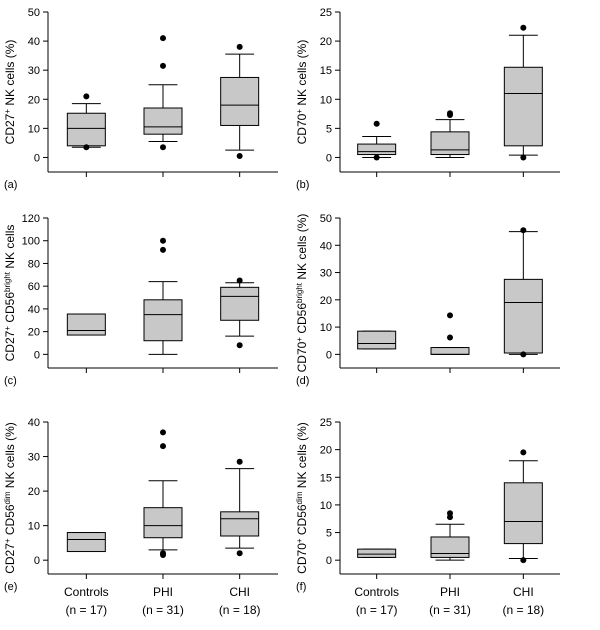  What do you see at coordinates (301, 587) in the screenshot?
I see `panel-label: (f)` at bounding box center [301, 587].